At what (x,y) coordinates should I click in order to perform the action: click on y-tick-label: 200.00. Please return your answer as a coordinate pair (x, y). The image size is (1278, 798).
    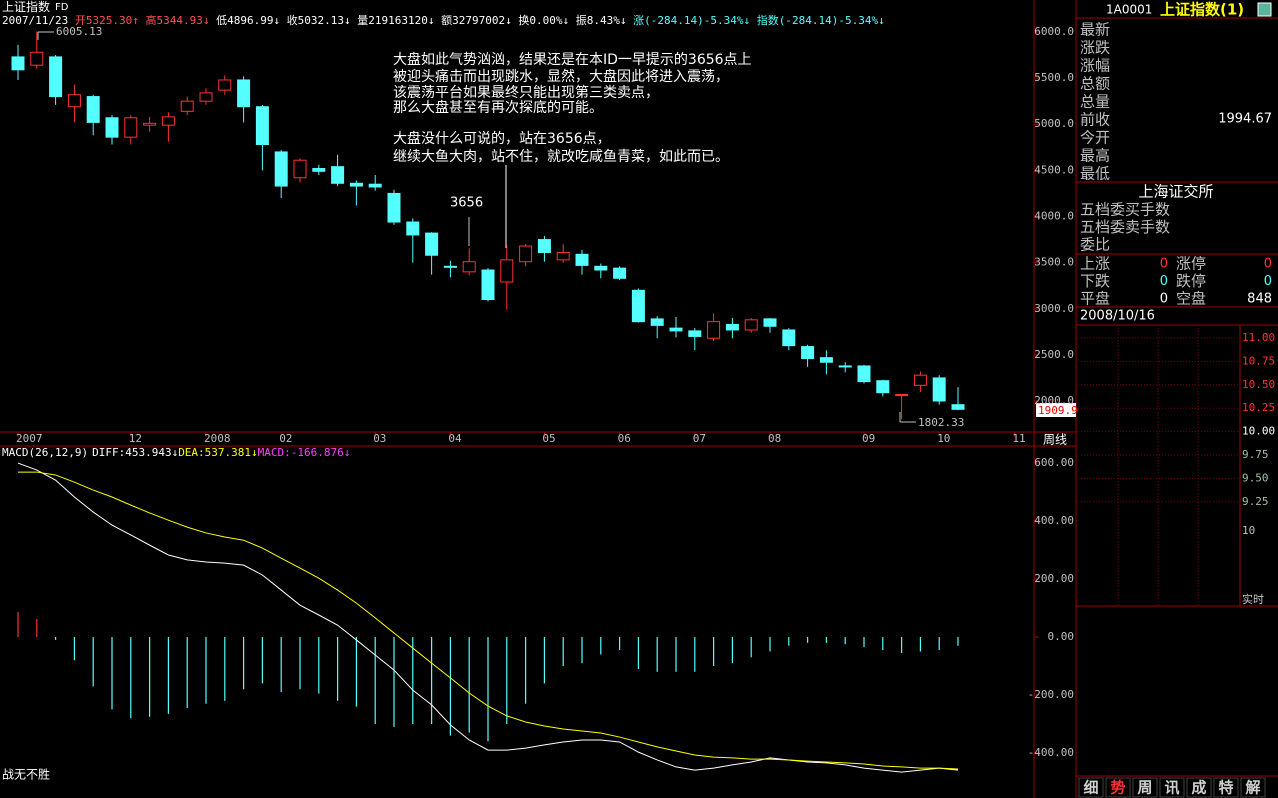
    Looking at the image, I should click on (1054, 578).